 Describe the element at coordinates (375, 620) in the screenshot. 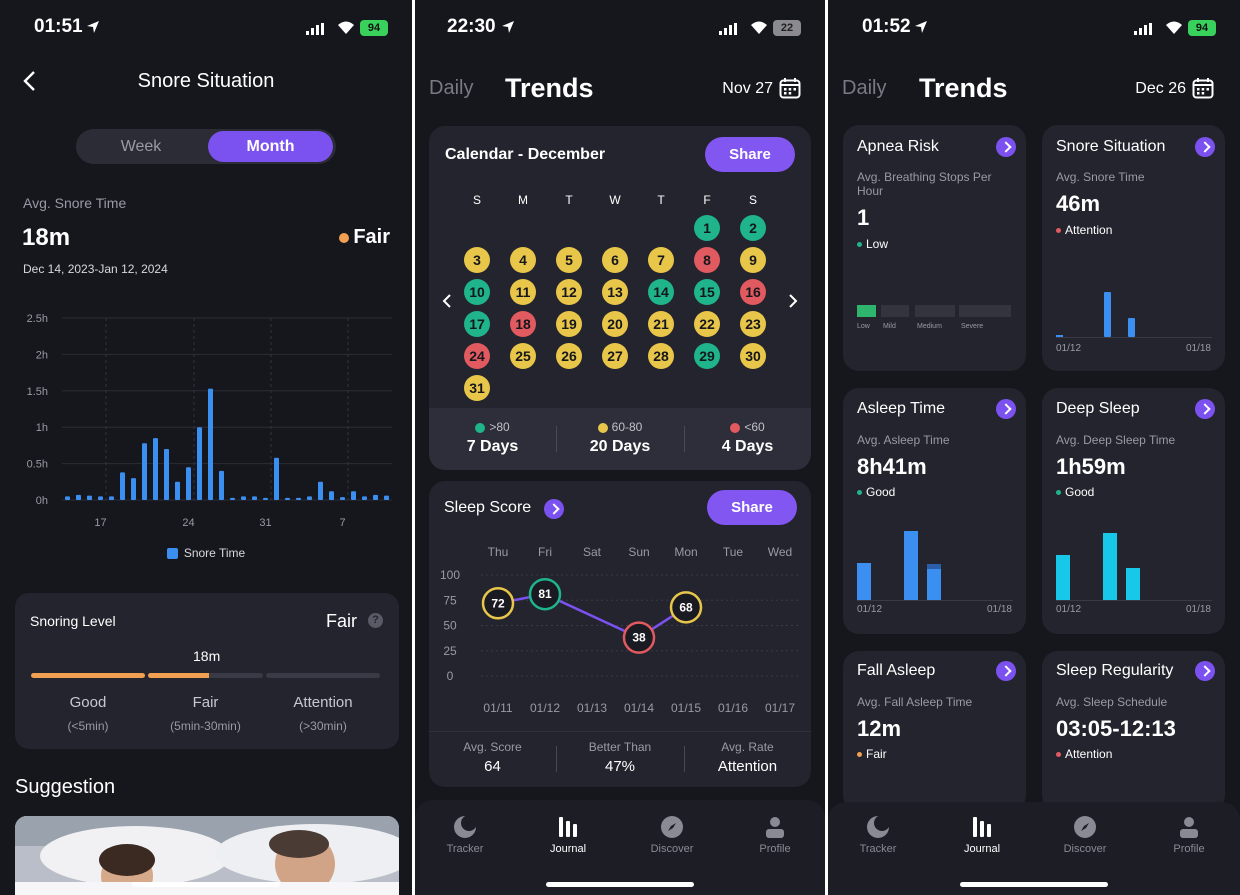

I see `help-icon: ?` at that location.